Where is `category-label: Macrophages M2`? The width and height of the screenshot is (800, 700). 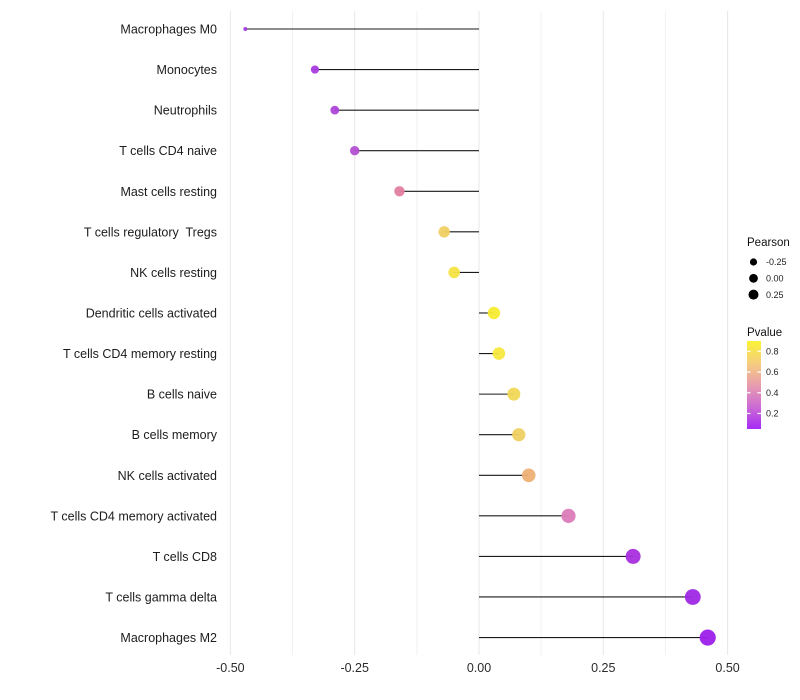
category-label: Macrophages M2 is located at coordinates (168, 638).